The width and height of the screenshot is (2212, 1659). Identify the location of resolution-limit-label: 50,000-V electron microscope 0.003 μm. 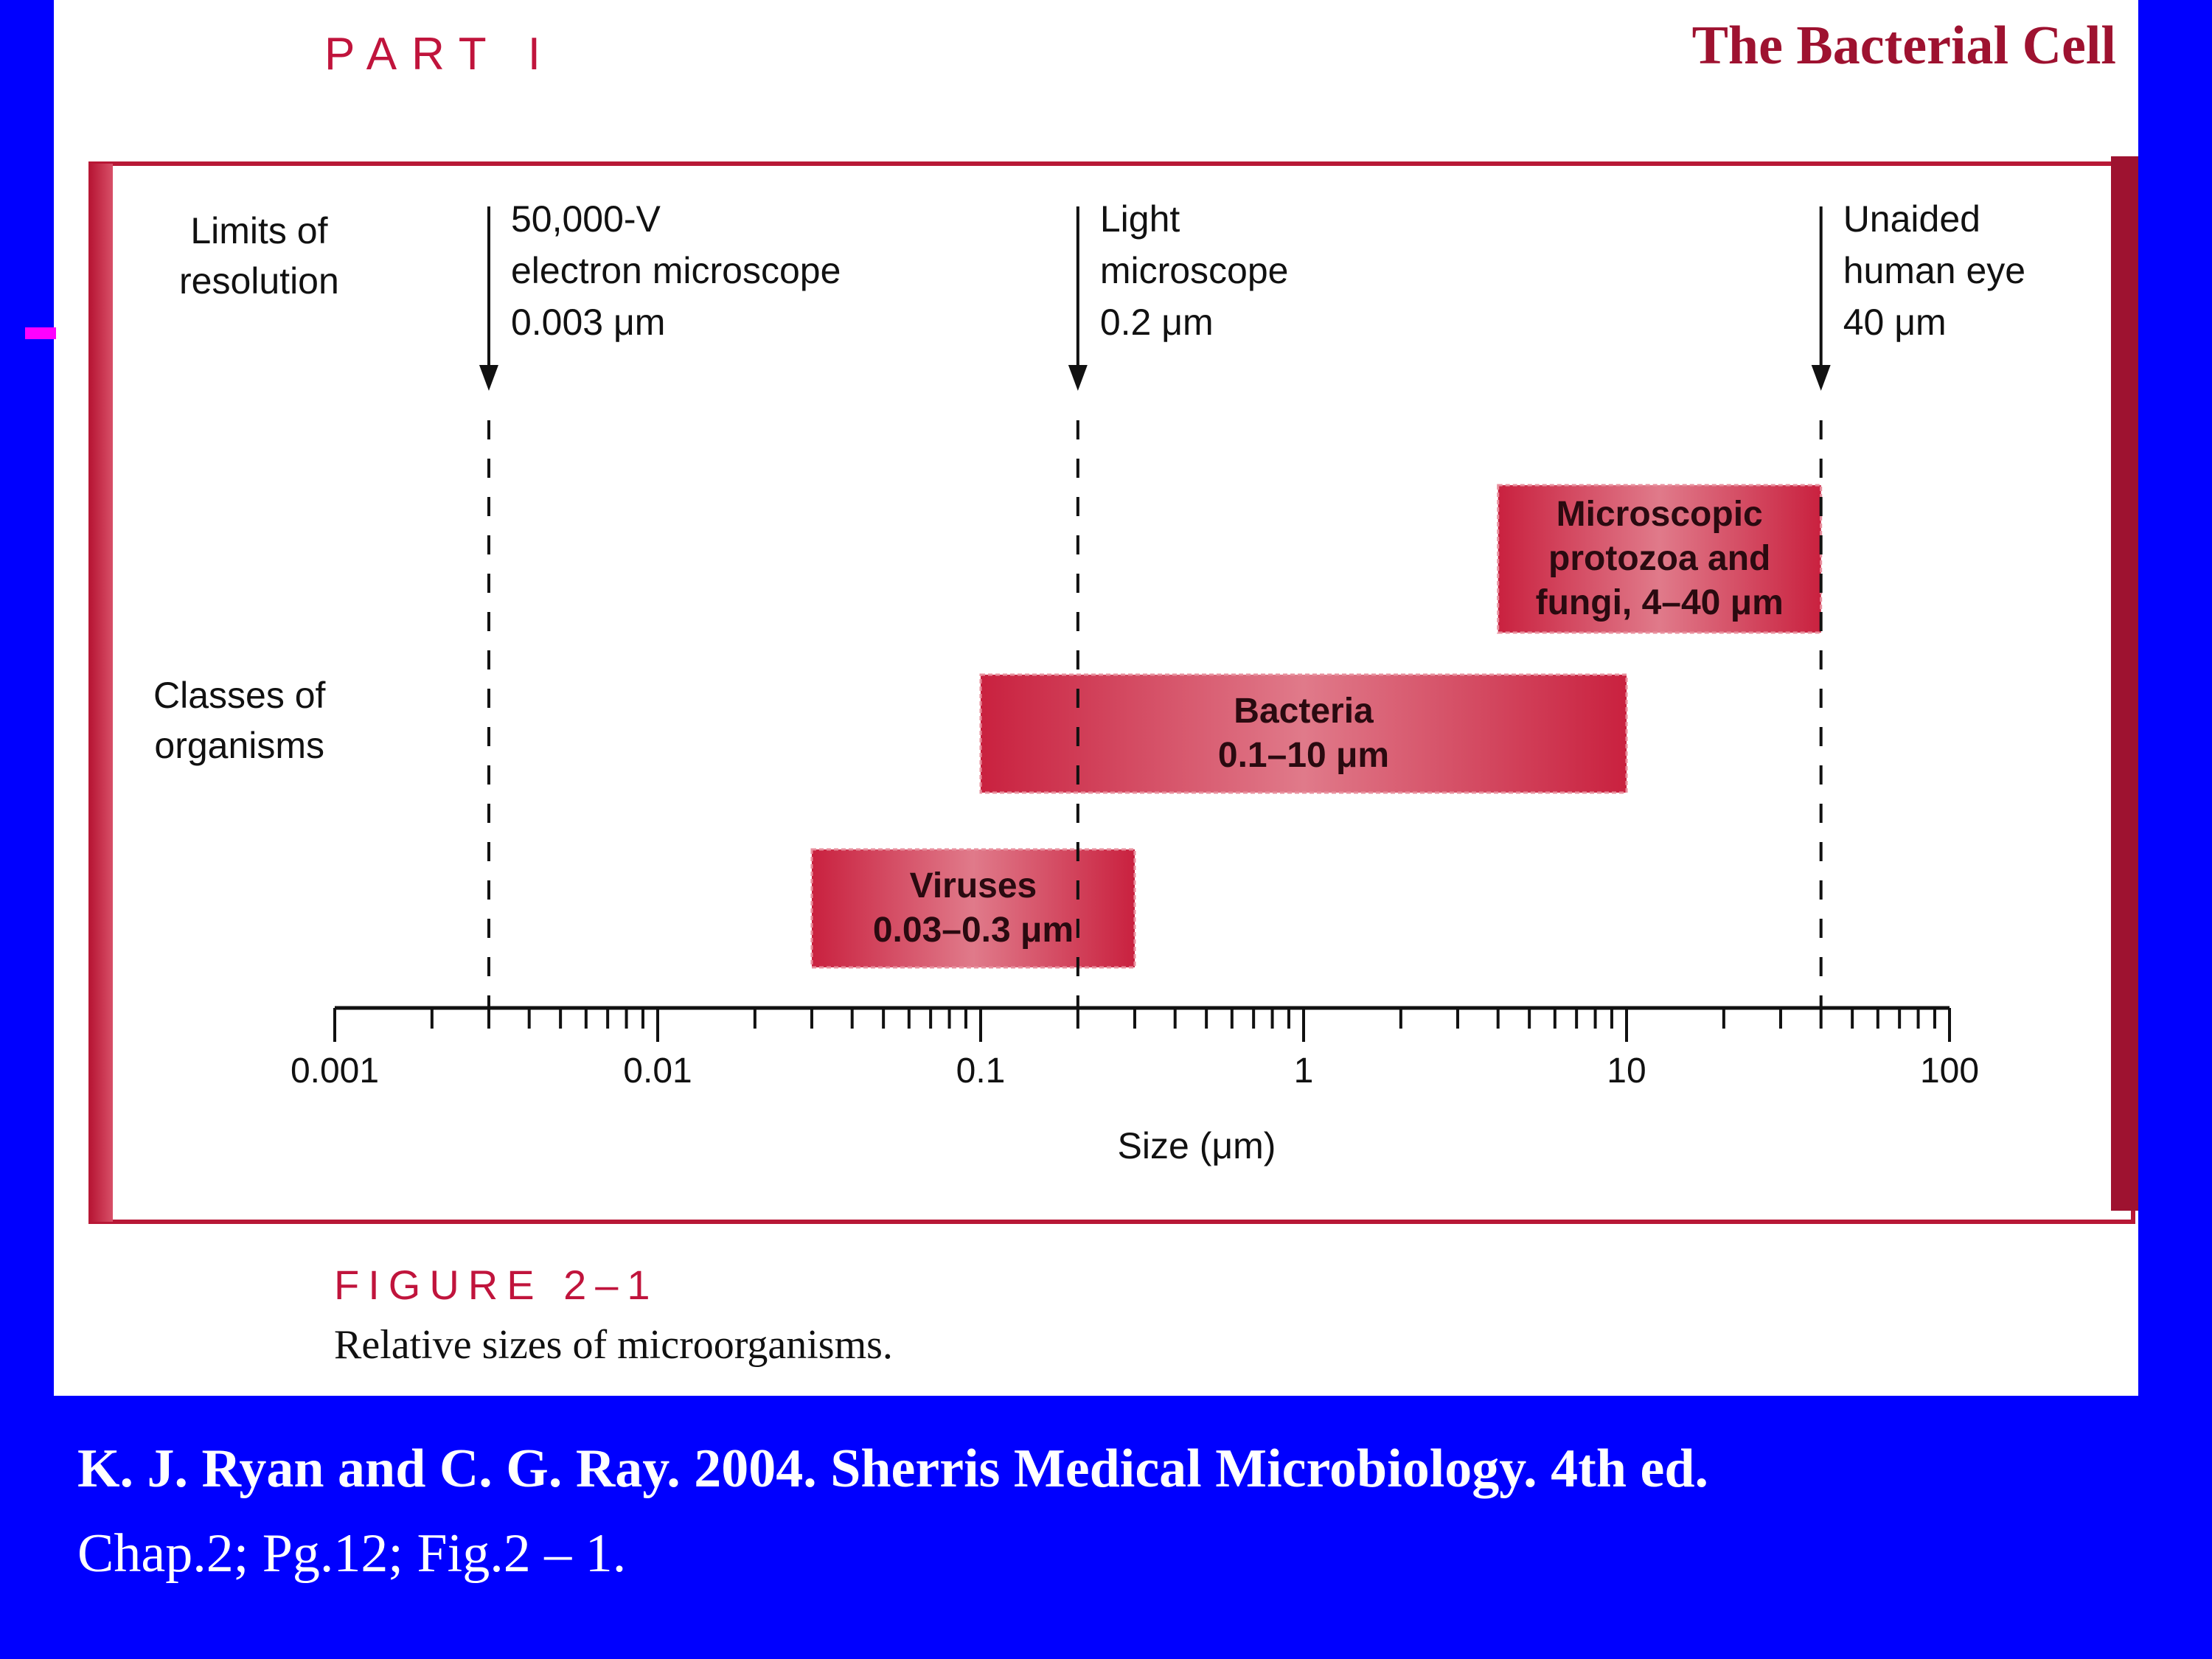
(676, 270).